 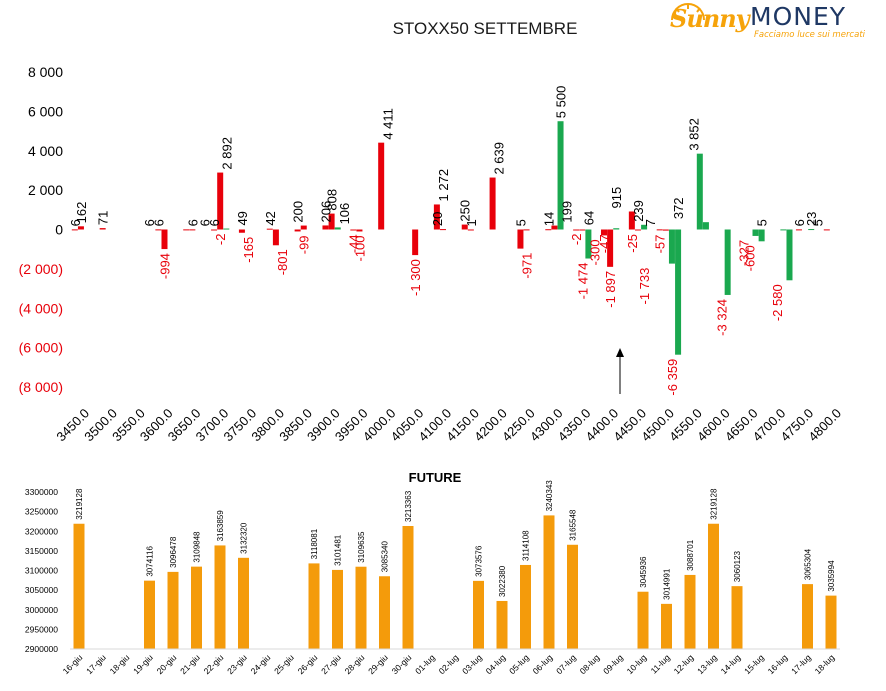 What do you see at coordinates (143, 664) in the screenshot?
I see `future-x-tick-label: 19-giu` at bounding box center [143, 664].